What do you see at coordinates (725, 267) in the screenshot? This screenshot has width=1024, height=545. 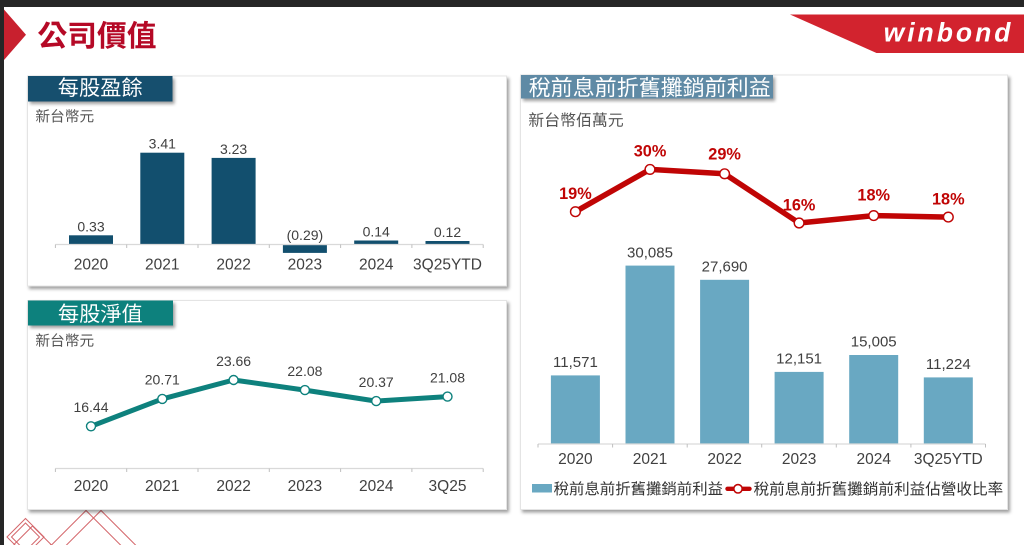 I see `svg-text: 27,690` at bounding box center [725, 267].